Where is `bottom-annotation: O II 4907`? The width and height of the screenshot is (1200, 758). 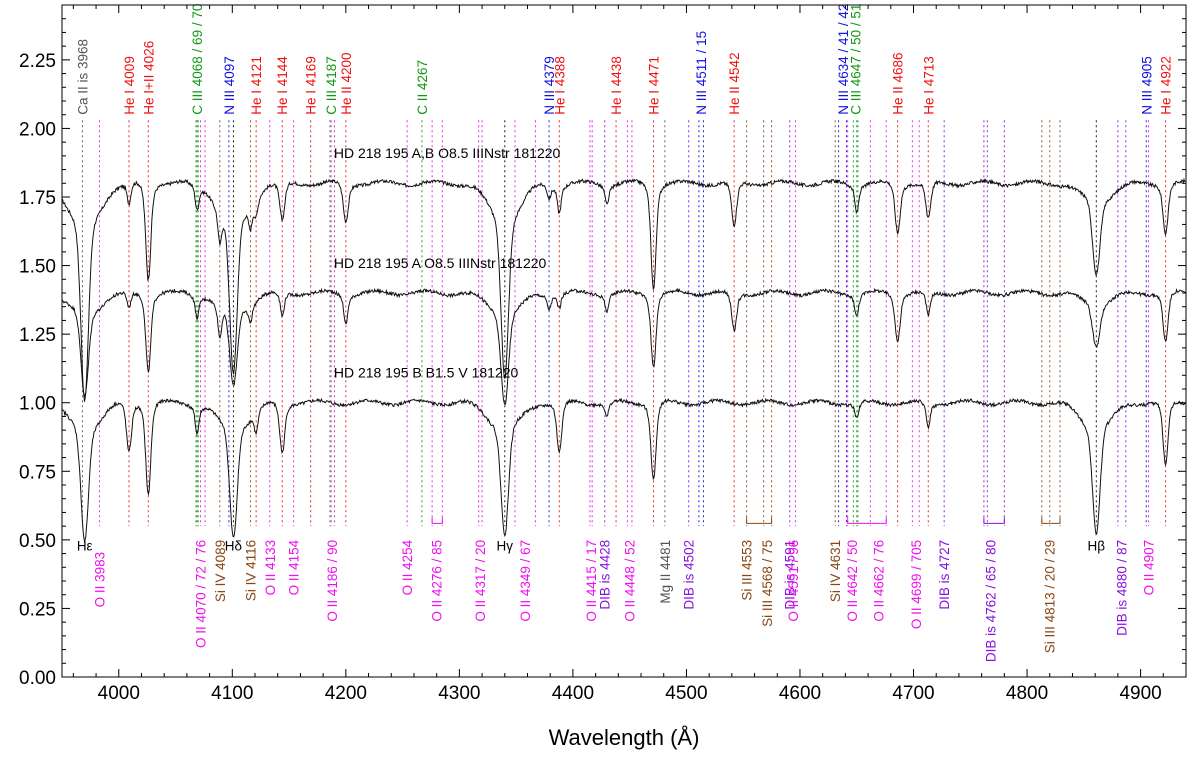 bottom-annotation: O II 4907 is located at coordinates (1149, 568).